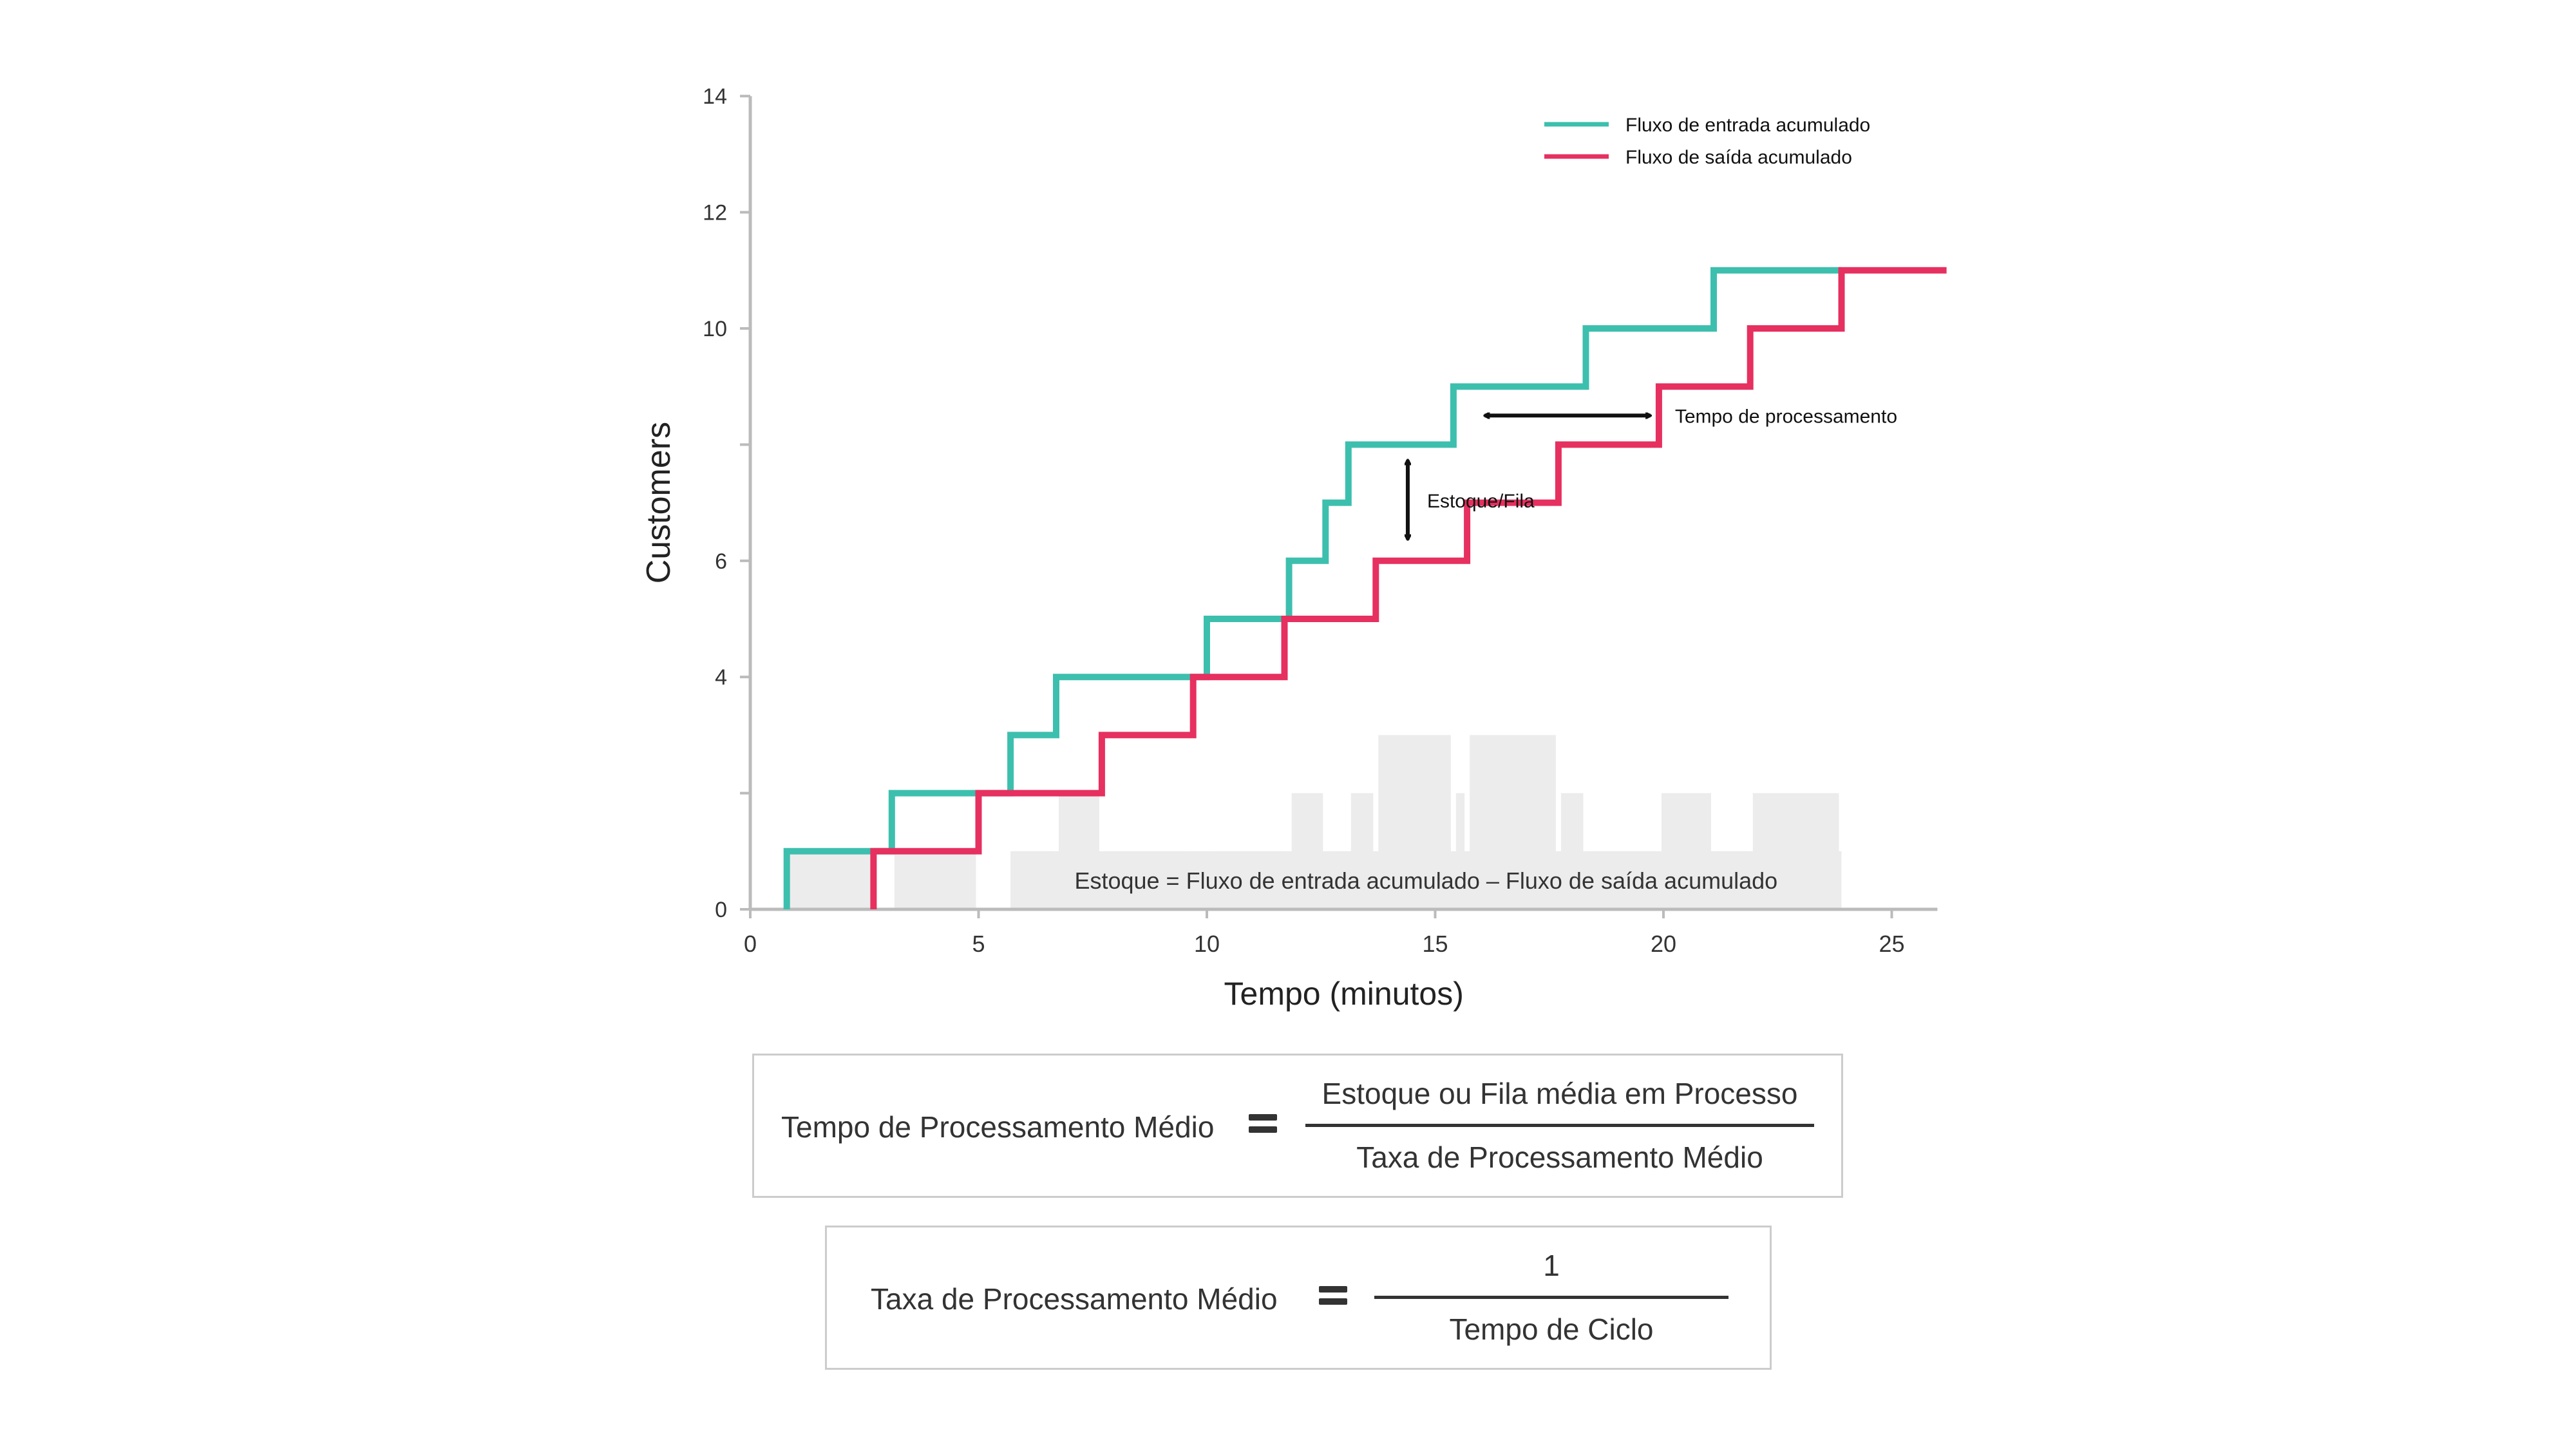 Image resolution: width=2576 pixels, height=1449 pixels. What do you see at coordinates (1344, 994) in the screenshot?
I see `x-axis-label: Tempo (minutos)` at bounding box center [1344, 994].